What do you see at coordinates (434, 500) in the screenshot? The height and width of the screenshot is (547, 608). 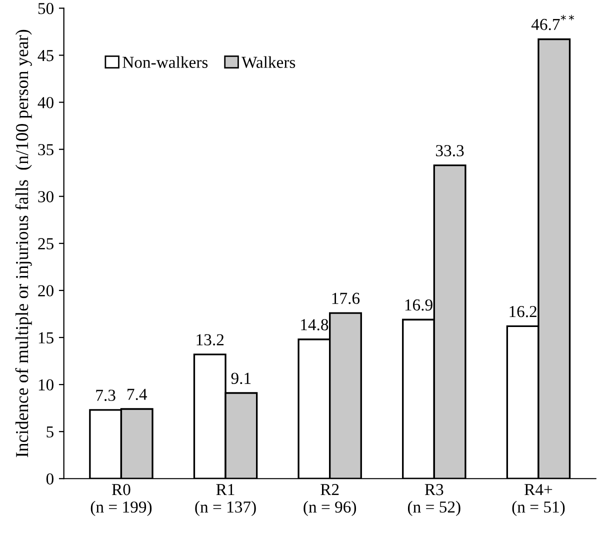 I see `x-tick-label: R3 (n = 52)` at bounding box center [434, 500].